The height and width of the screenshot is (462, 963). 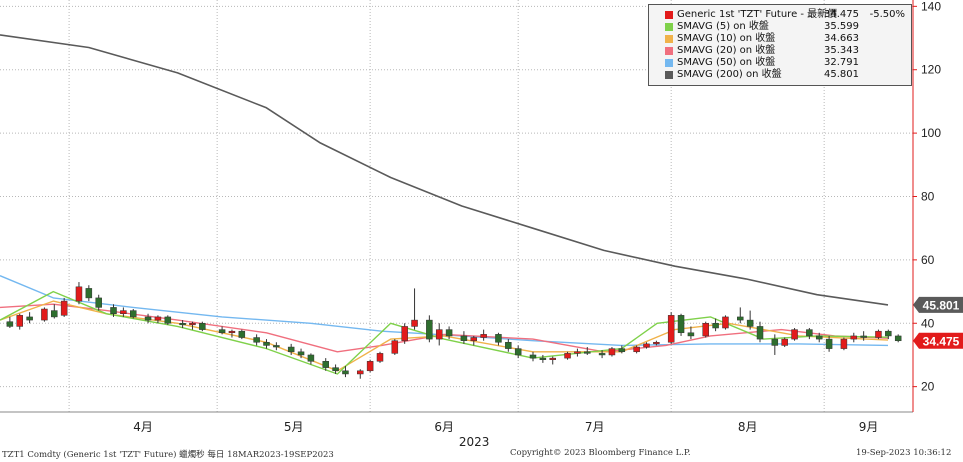 What do you see at coordinates (595, 427) in the screenshot?
I see `x-tick-label: 7月` at bounding box center [595, 427].